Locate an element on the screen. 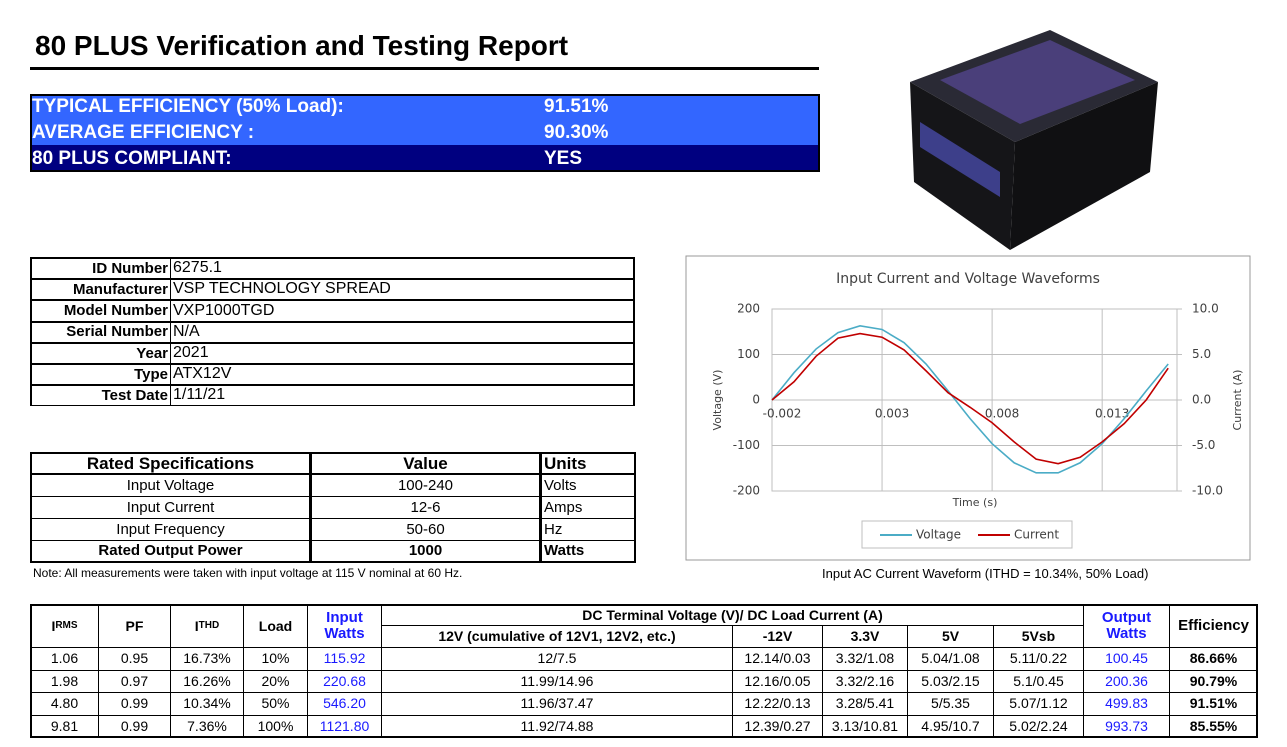 The width and height of the screenshot is (1287, 747). x-tick-label: 0.003 is located at coordinates (892, 414).